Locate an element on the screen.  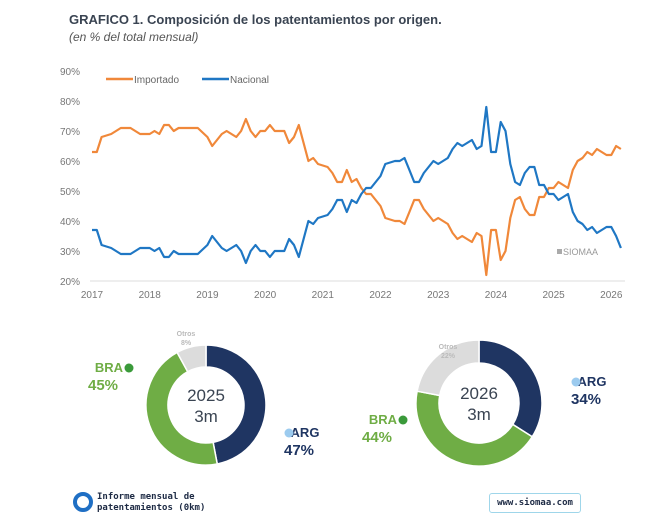
donut-value-otros: 22% is located at coordinates (448, 356).